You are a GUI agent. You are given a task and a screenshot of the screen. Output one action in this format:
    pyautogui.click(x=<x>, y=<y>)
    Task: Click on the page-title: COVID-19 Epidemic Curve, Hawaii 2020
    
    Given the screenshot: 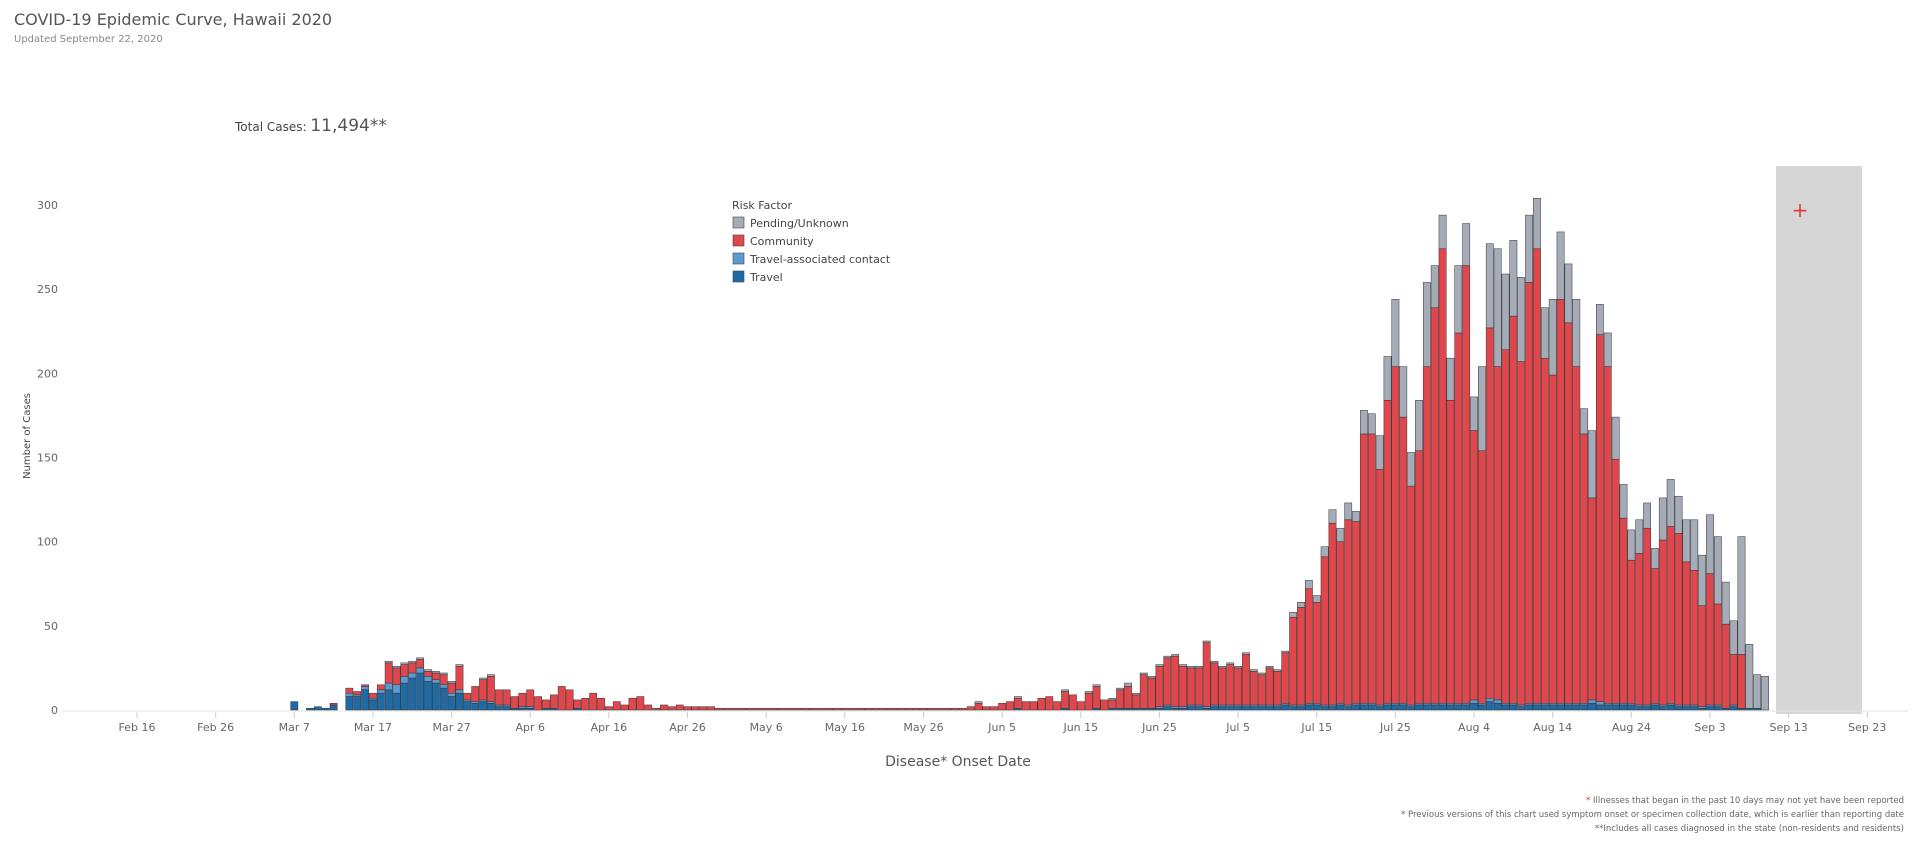 What is the action you would take?
    pyautogui.click(x=173, y=19)
    